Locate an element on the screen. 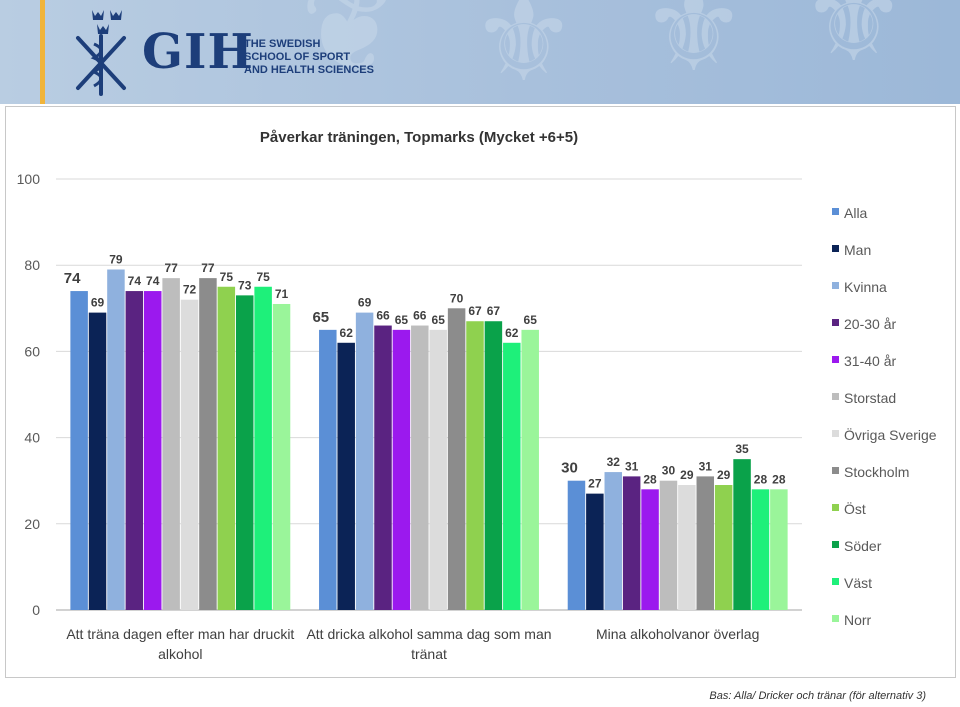 The image size is (960, 707). brand-logo-text: GIH is located at coordinates (198, 52).